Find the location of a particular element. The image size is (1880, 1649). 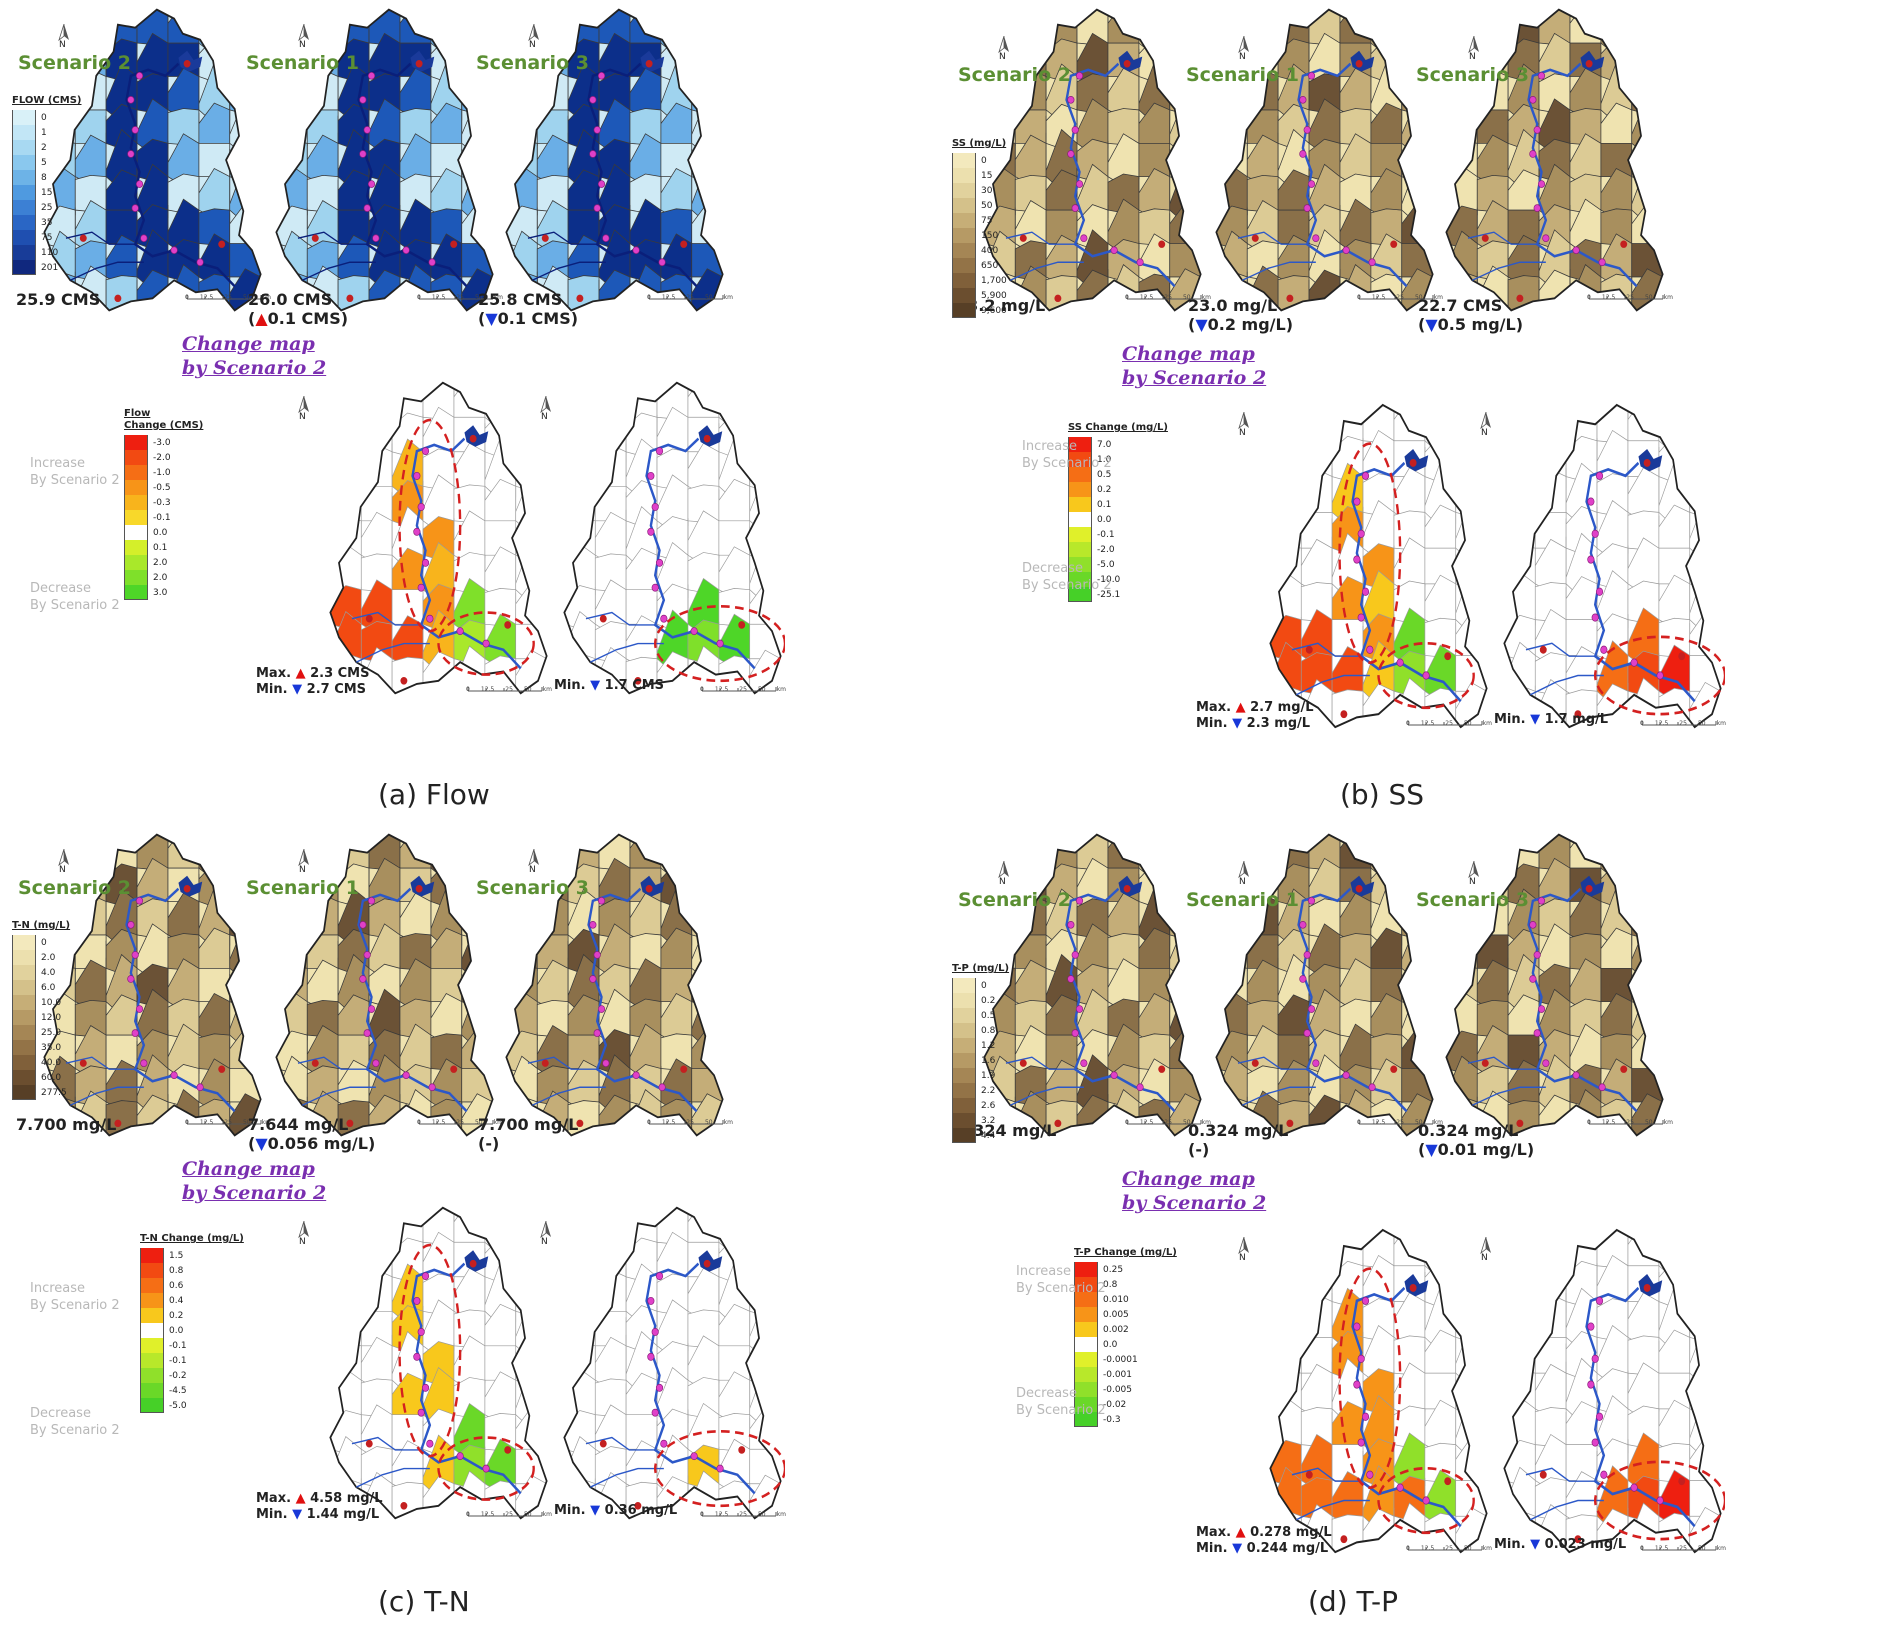

legend-label: 0.002 is located at coordinates (1116, 1329).